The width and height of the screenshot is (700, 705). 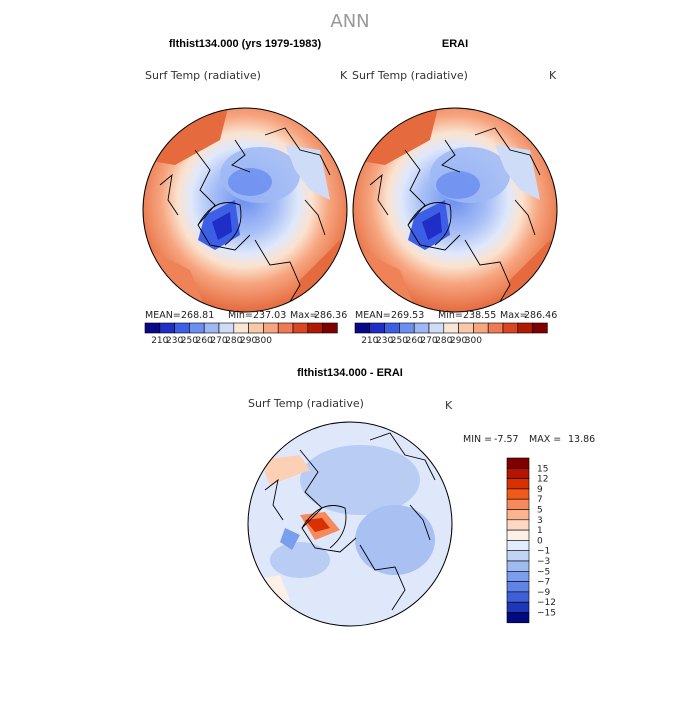 I want to click on panel-a-mean: 268.81, so click(x=197, y=315).